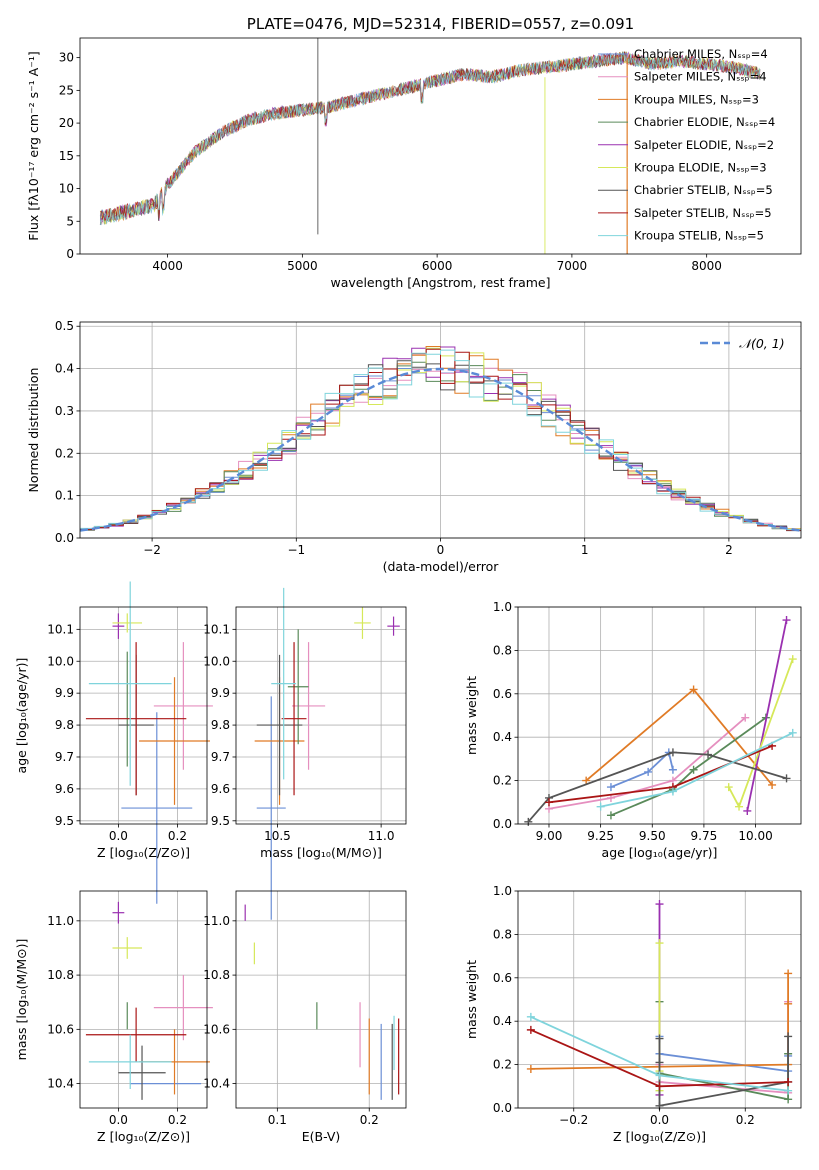 The height and width of the screenshot is (1170, 819). Describe the element at coordinates (696, 99) in the screenshot. I see `legend-label: Kroupa MILES, Nₛₛₚ=3` at that location.